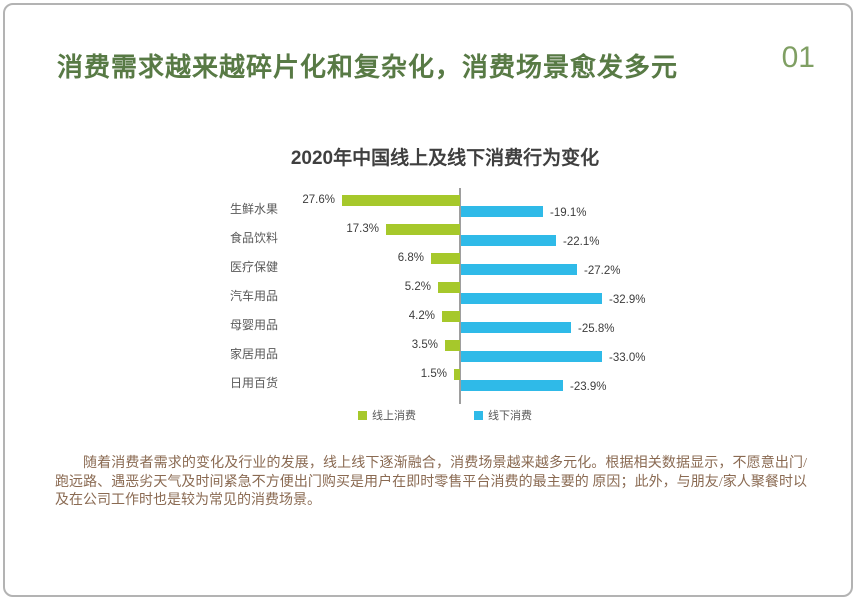 Image resolution: width=856 pixels, height=600 pixels. I want to click on category-label: 日用百货, so click(254, 383).